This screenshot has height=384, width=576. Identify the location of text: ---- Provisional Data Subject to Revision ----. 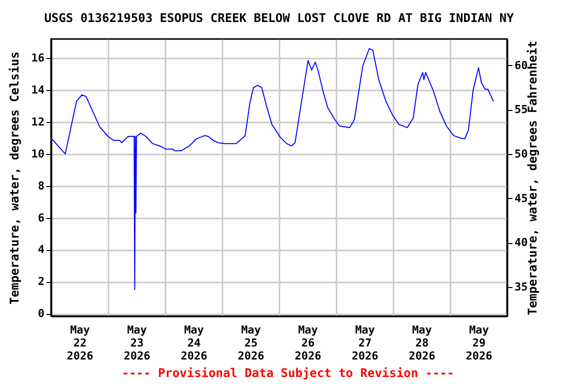
(288, 373).